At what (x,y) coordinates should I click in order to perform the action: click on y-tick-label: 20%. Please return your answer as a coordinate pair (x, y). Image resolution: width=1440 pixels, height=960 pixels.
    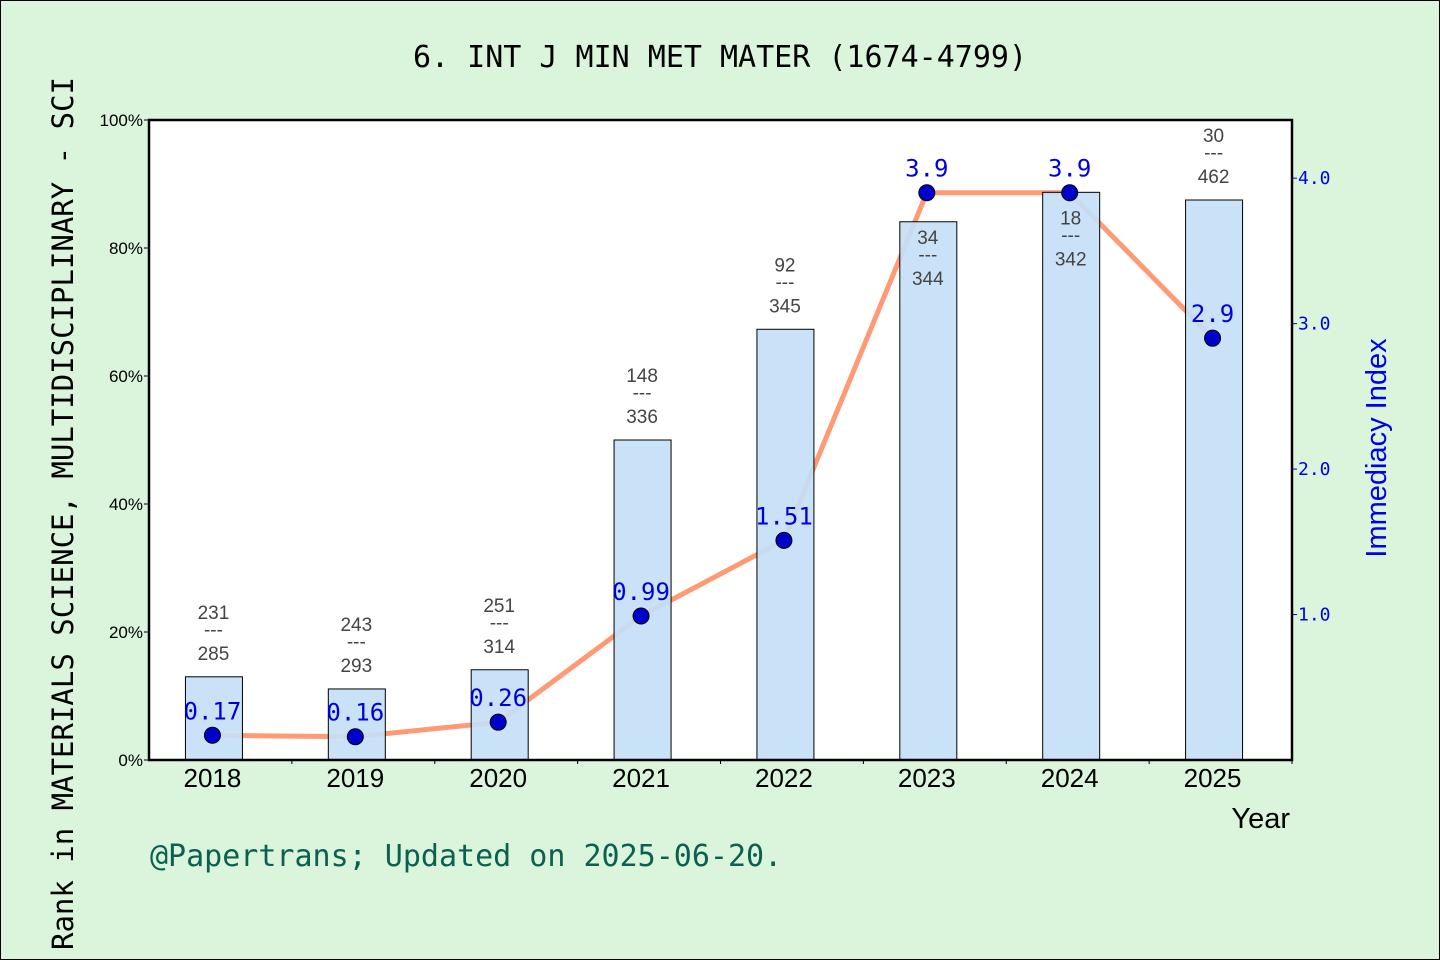
    Looking at the image, I should click on (126, 632).